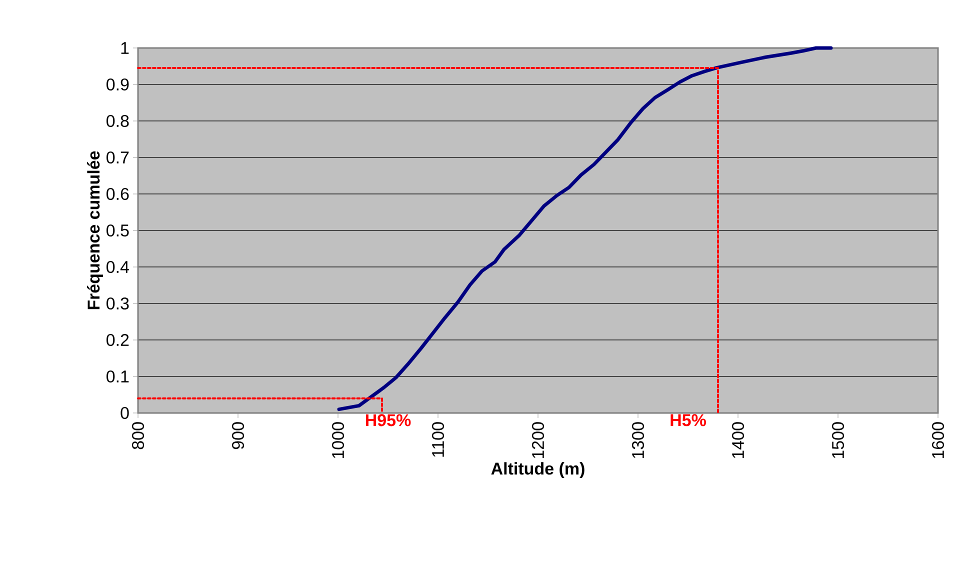  Describe the element at coordinates (117, 376) in the screenshot. I see `y-tick-label: 0.1` at that location.